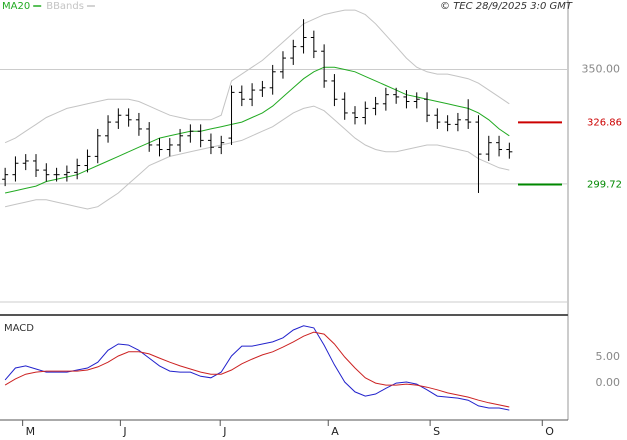 Image resolution: width=627 pixels, height=440 pixels. Describe the element at coordinates (604, 184) in the screenshot. I see `level-label: 299.72` at that location.